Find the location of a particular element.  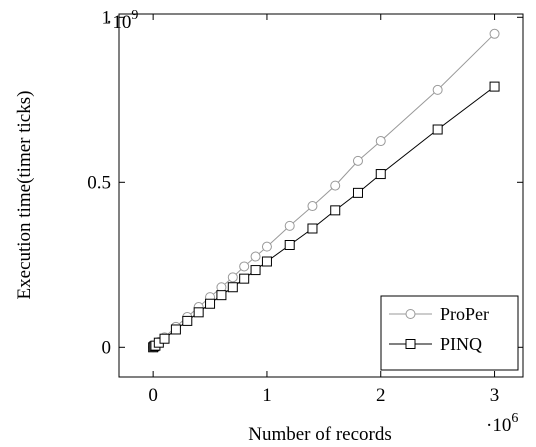

legend-label: PINQ is located at coordinates (461, 344).